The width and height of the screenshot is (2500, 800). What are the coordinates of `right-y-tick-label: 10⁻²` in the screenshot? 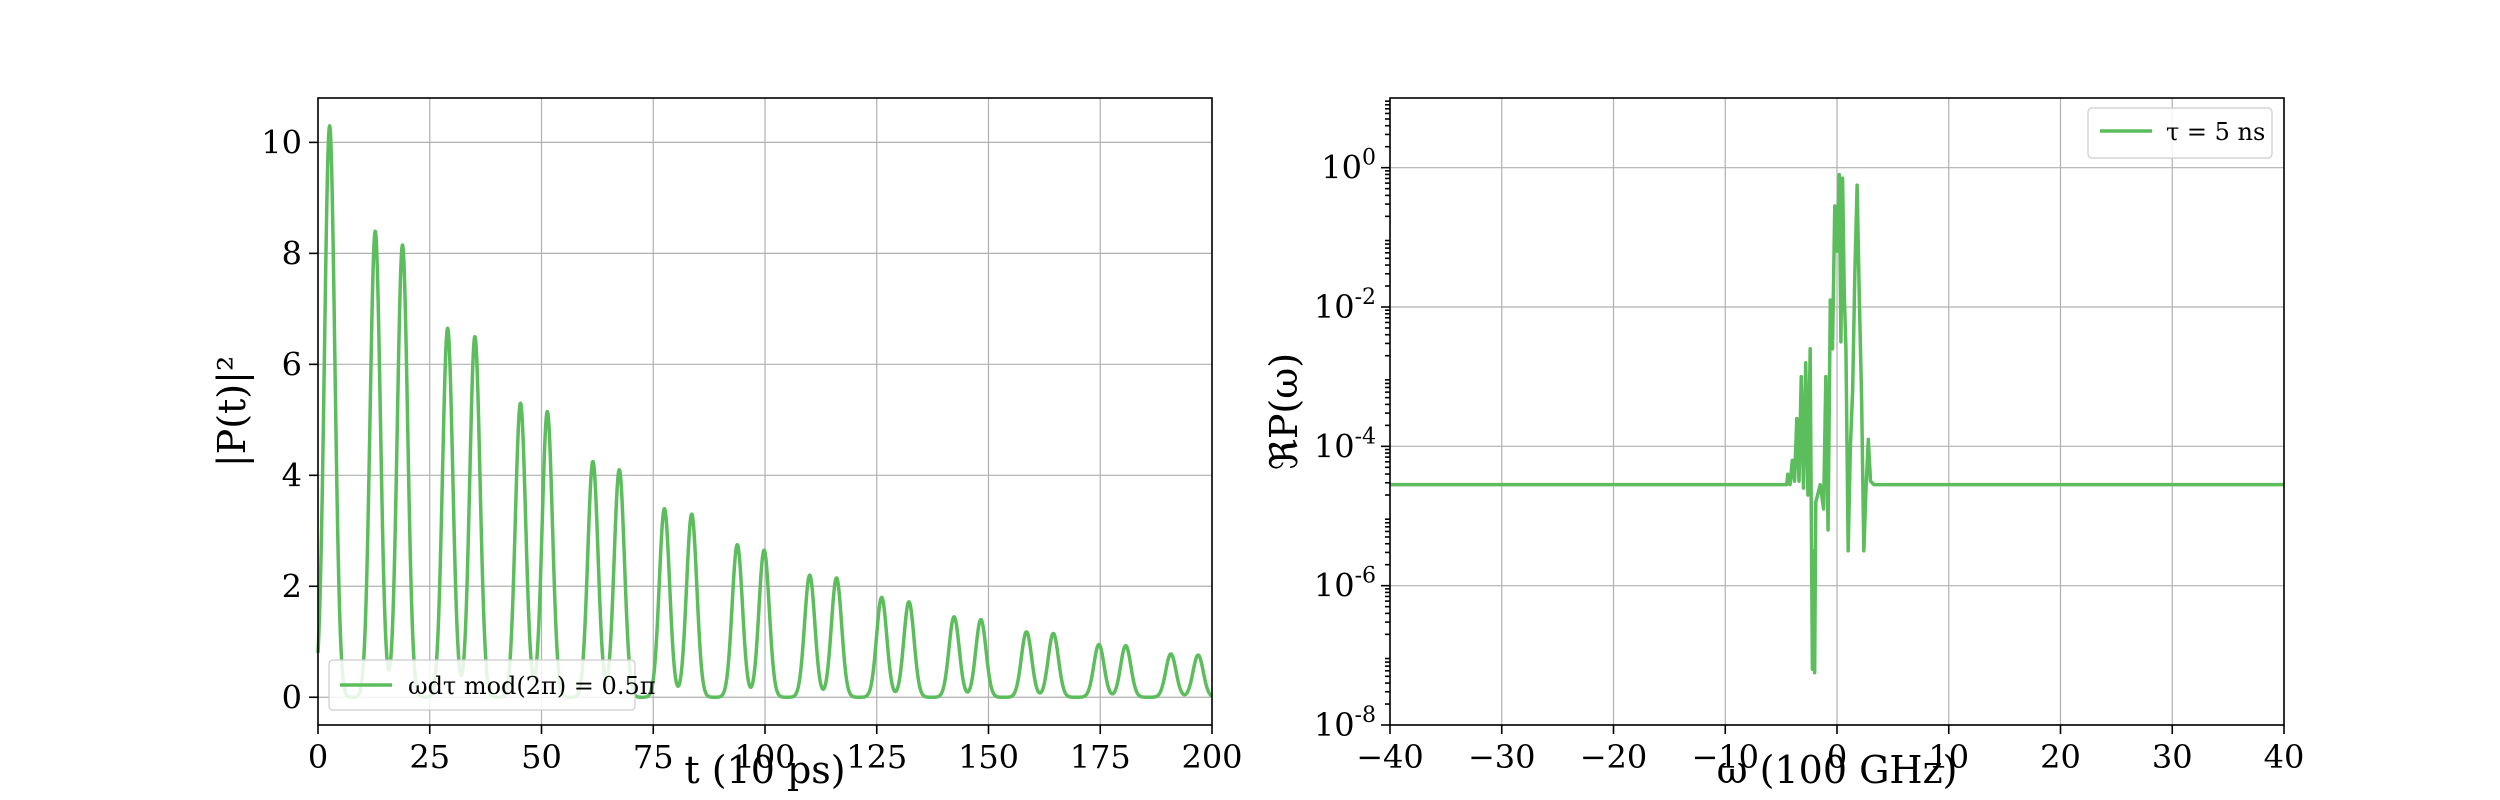 It's located at (1345, 305).